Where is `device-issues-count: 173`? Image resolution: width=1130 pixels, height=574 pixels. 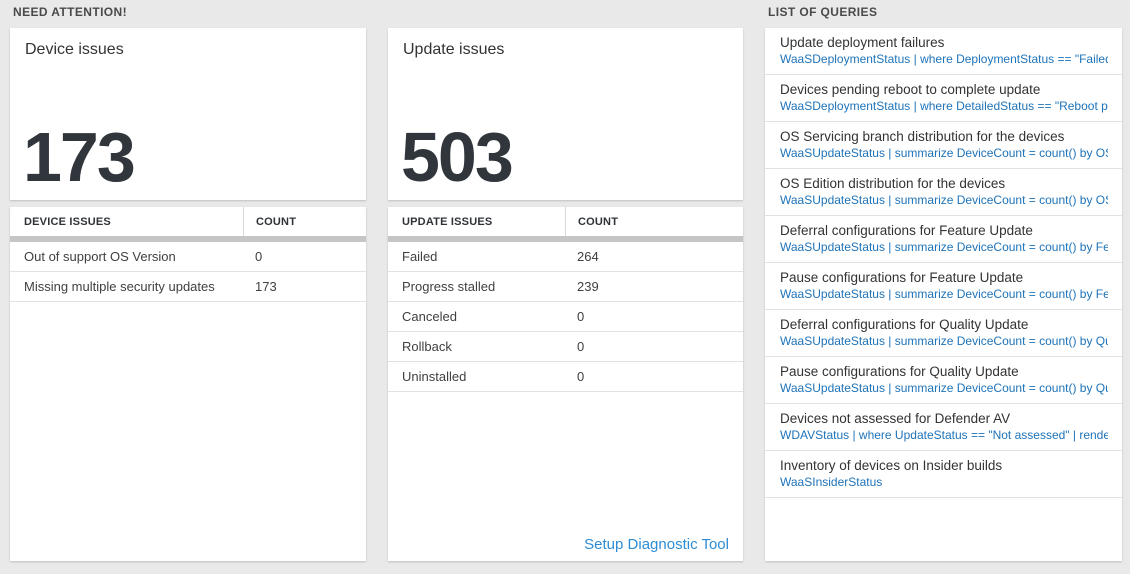 device-issues-count: 173 is located at coordinates (79, 157).